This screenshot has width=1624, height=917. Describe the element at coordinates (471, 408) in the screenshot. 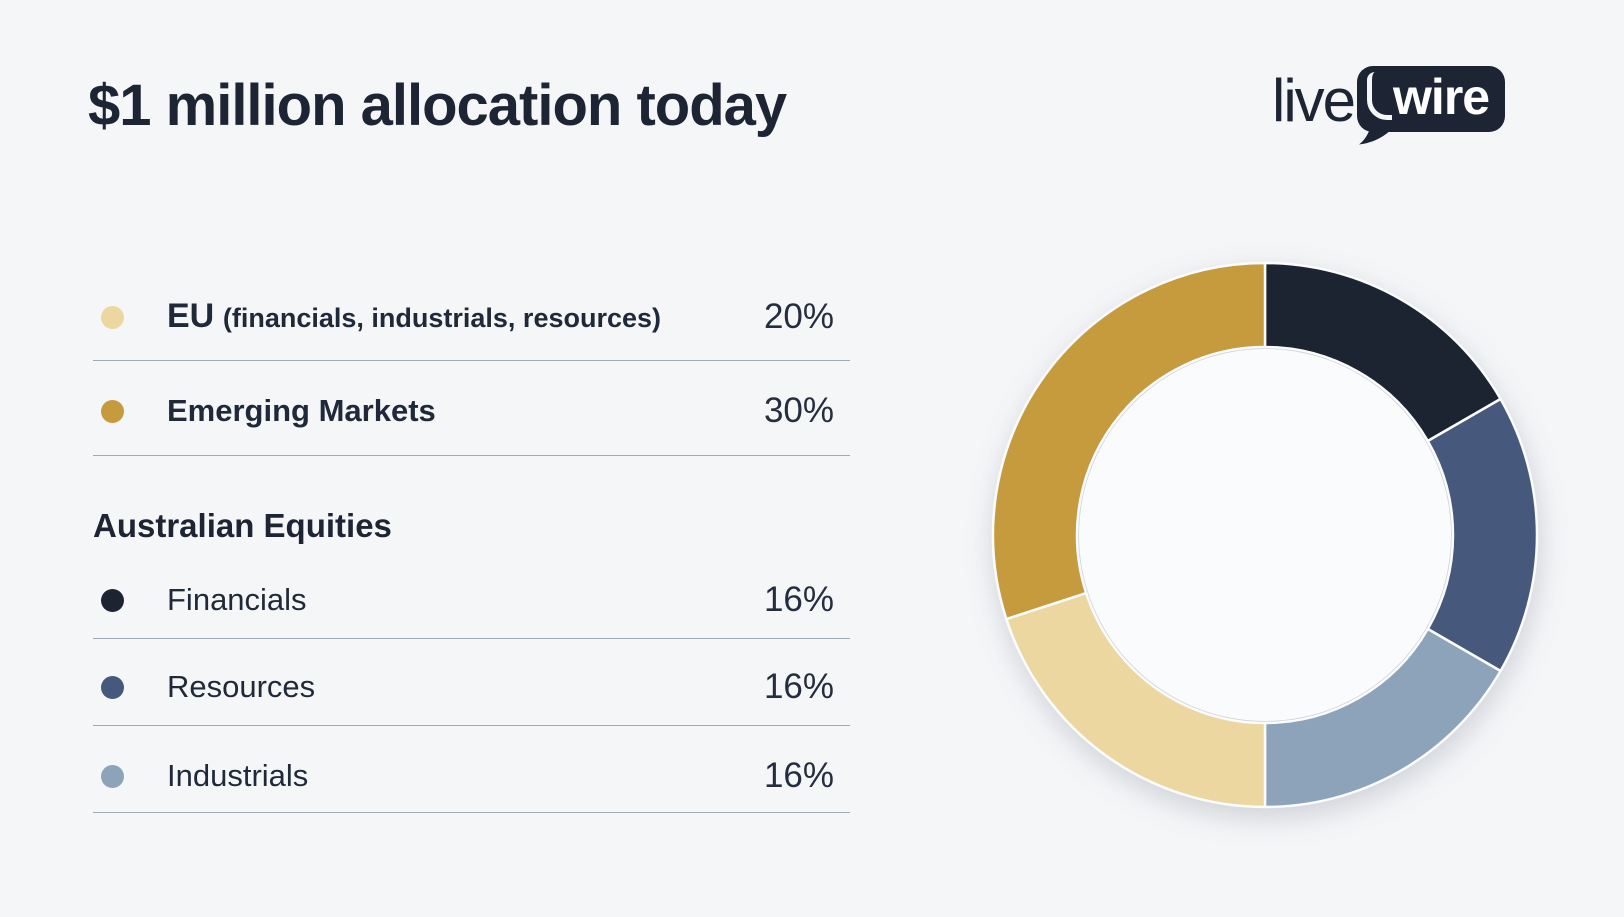

I see `legend-row-emerging-markets: Emerging Markets 30%` at that location.